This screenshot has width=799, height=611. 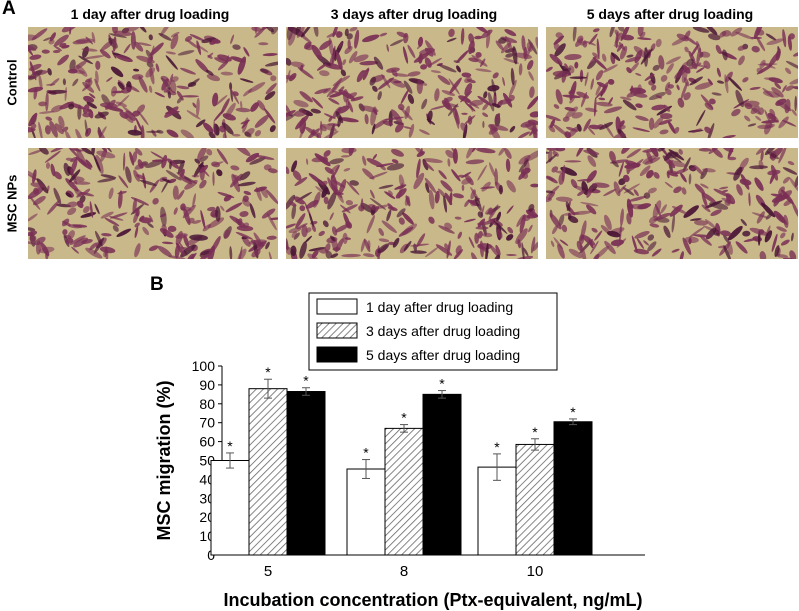 What do you see at coordinates (672, 203) in the screenshot?
I see `micrograph-mscnps-day5` at bounding box center [672, 203].